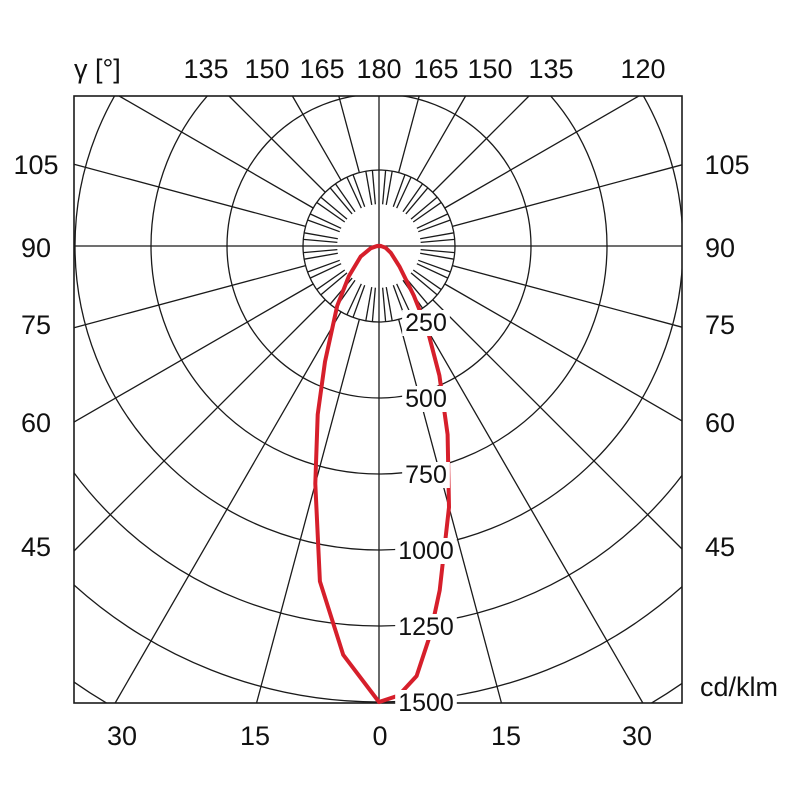 This screenshot has height=800, width=800. I want to click on top-tick-0: 135, so click(205, 69).